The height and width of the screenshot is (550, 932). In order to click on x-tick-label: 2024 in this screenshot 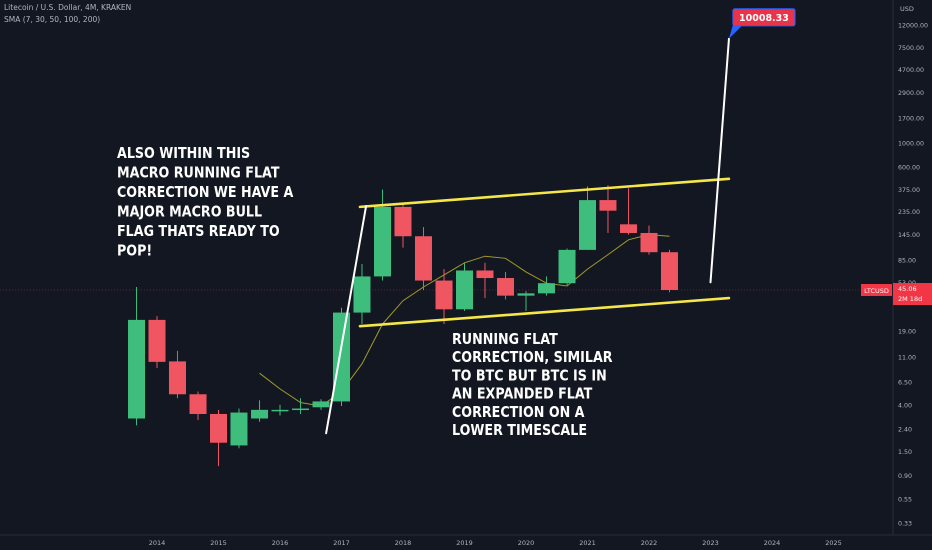, I will do `click(772, 543)`.